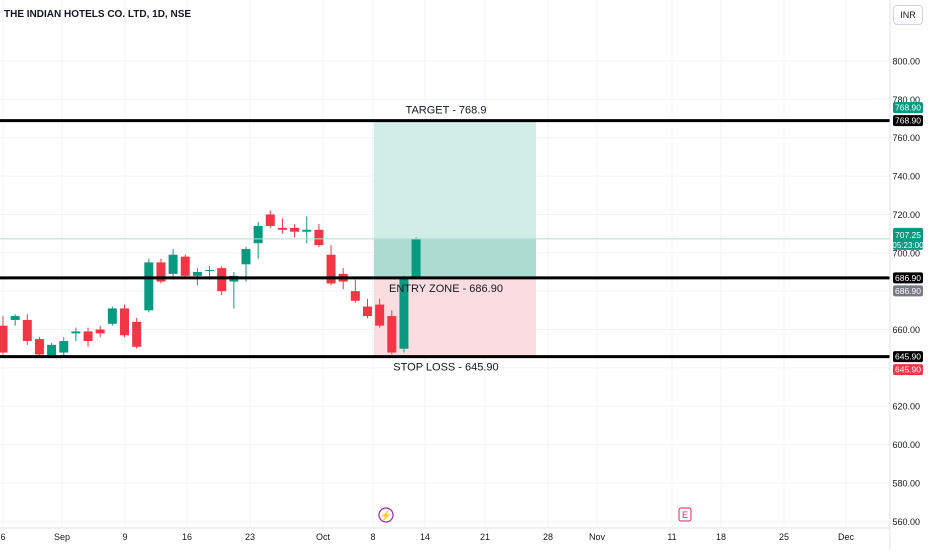 The height and width of the screenshot is (555, 932). What do you see at coordinates (906, 62) in the screenshot?
I see `price-tick-label: 800.00` at bounding box center [906, 62].